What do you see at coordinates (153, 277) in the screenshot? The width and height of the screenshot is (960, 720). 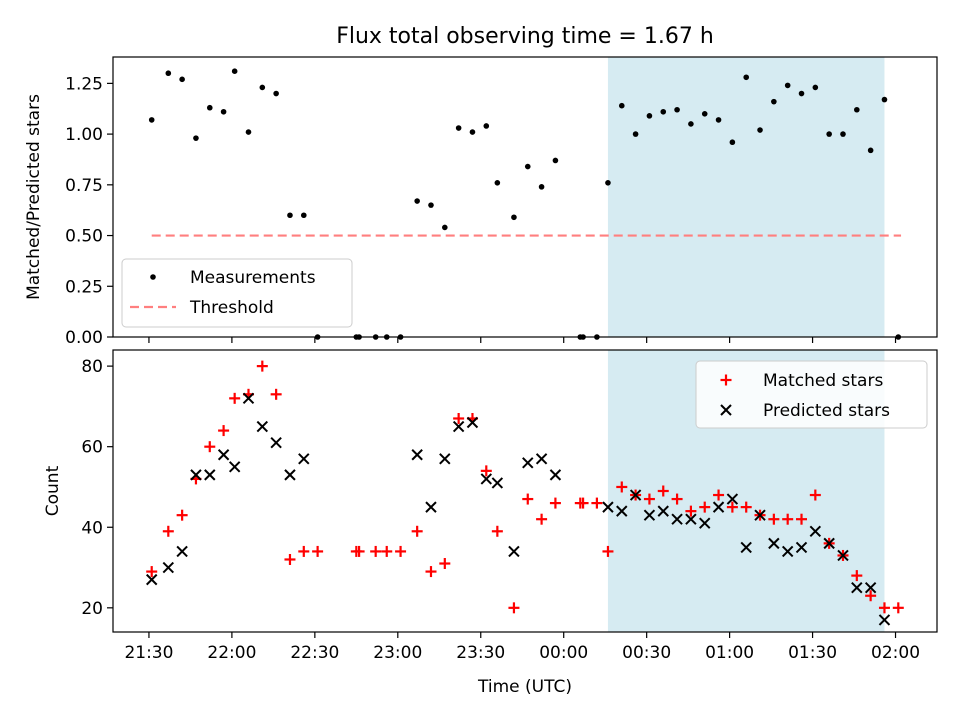 I see `legend-marker-measurements` at bounding box center [153, 277].